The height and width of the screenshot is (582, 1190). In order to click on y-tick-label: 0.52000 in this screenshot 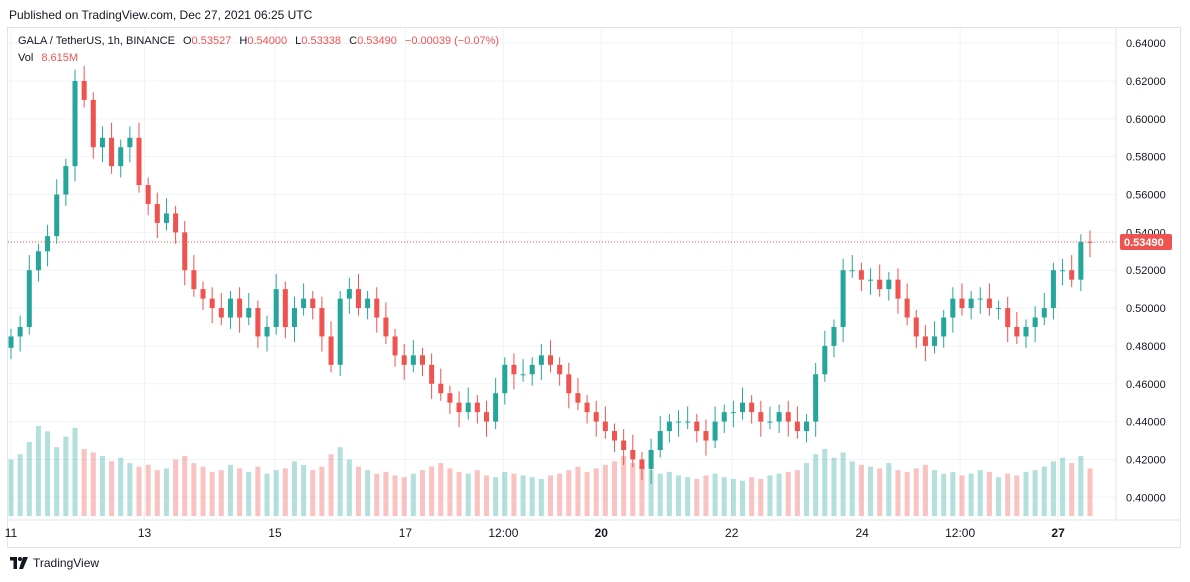, I will do `click(1146, 271)`.